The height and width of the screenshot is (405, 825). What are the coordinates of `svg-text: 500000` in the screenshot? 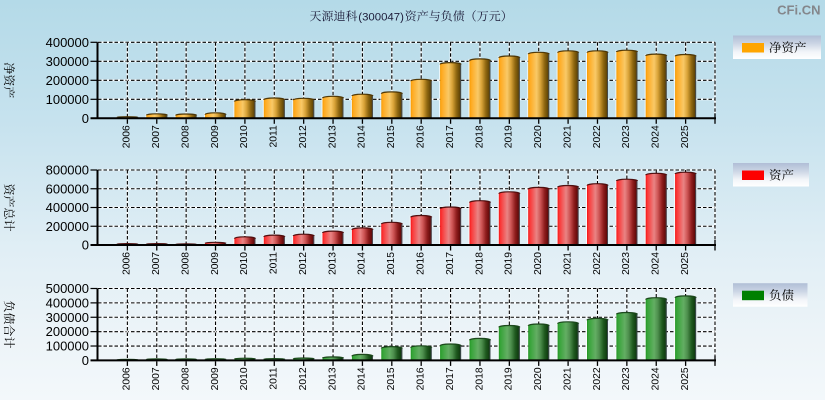 It's located at (67, 288).